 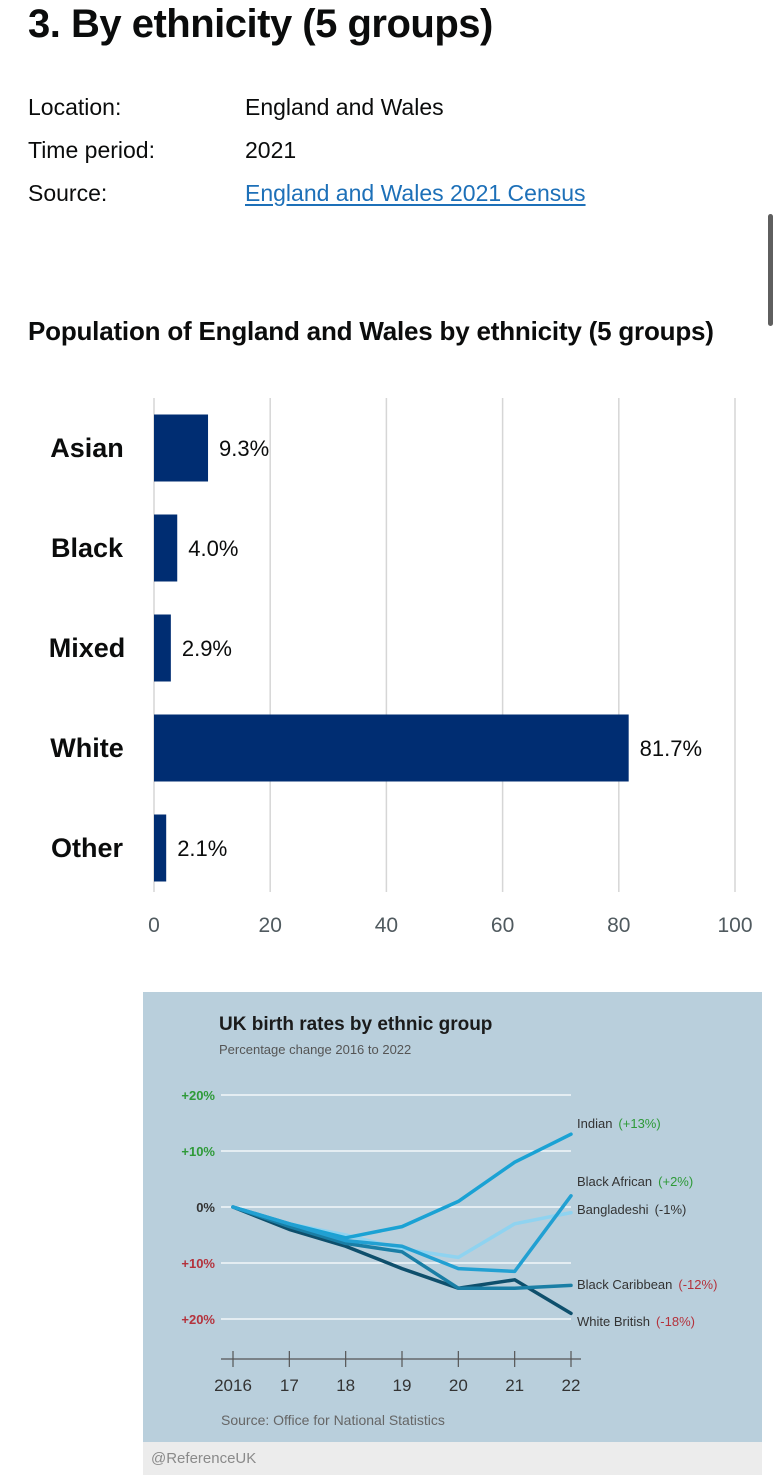 I want to click on x-tick-label: 21, so click(x=514, y=1385).